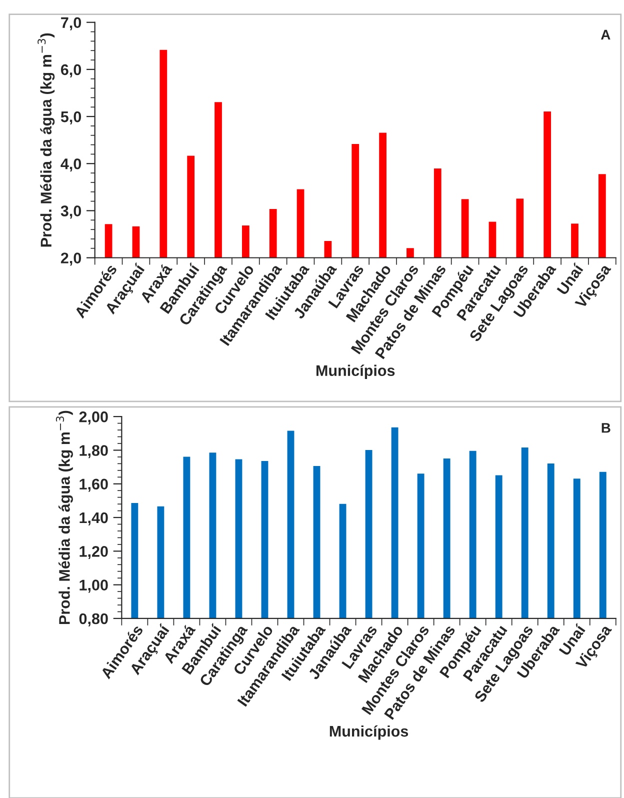  What do you see at coordinates (71, 212) in the screenshot?
I see `y-tick-label: 3,0` at bounding box center [71, 212].